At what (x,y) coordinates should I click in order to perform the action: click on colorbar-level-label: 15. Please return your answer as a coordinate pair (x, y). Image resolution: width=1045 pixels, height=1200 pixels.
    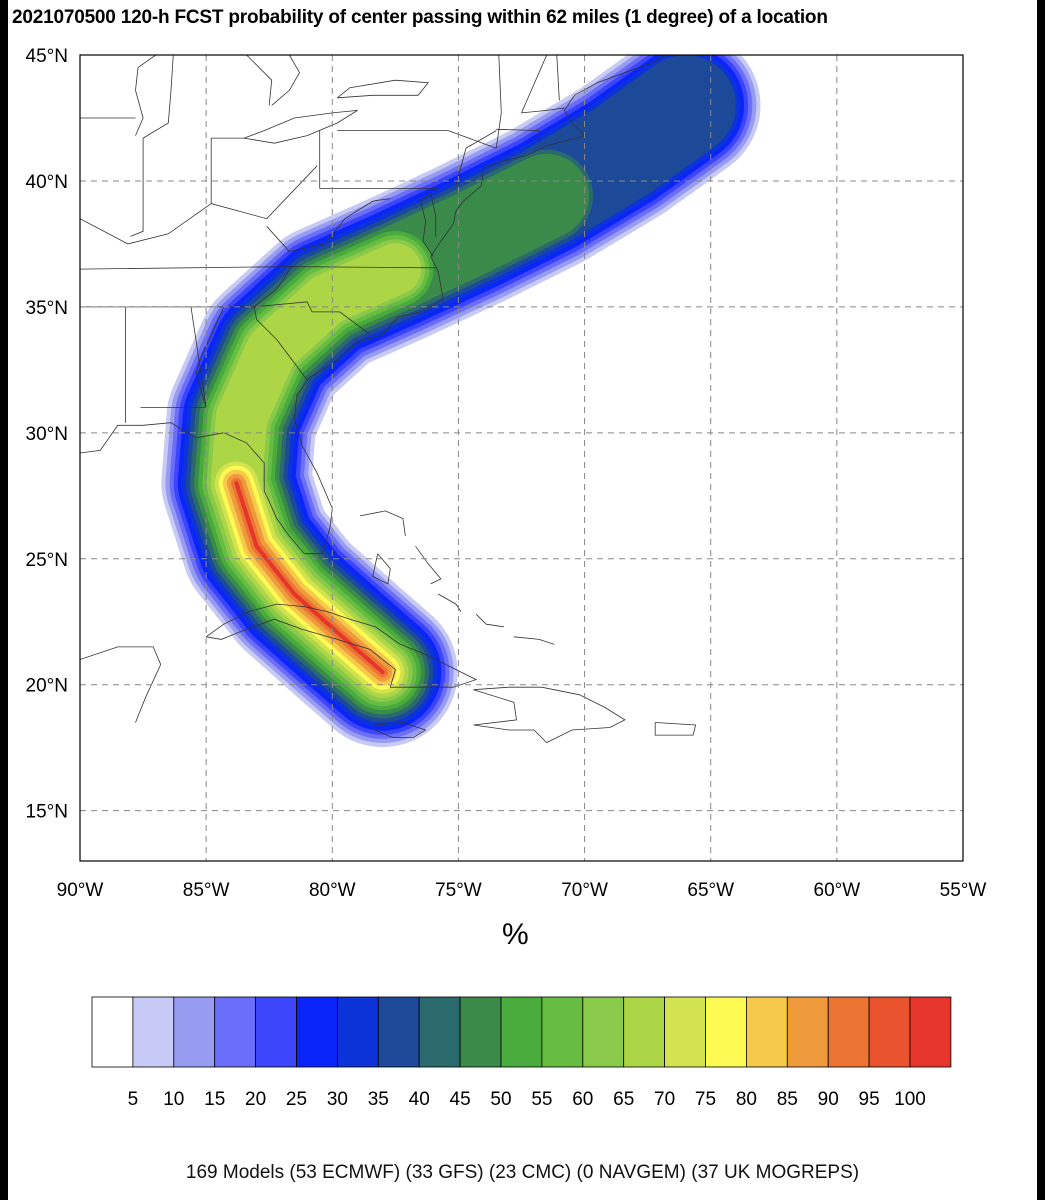
    Looking at the image, I should click on (214, 1099).